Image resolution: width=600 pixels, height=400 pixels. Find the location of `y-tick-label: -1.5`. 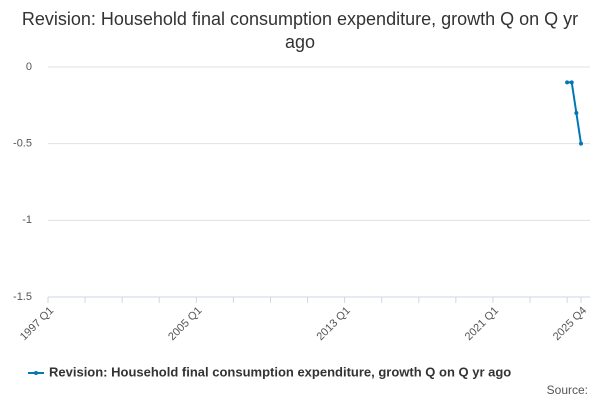

y-tick-label: -1.5 is located at coordinates (22, 297).